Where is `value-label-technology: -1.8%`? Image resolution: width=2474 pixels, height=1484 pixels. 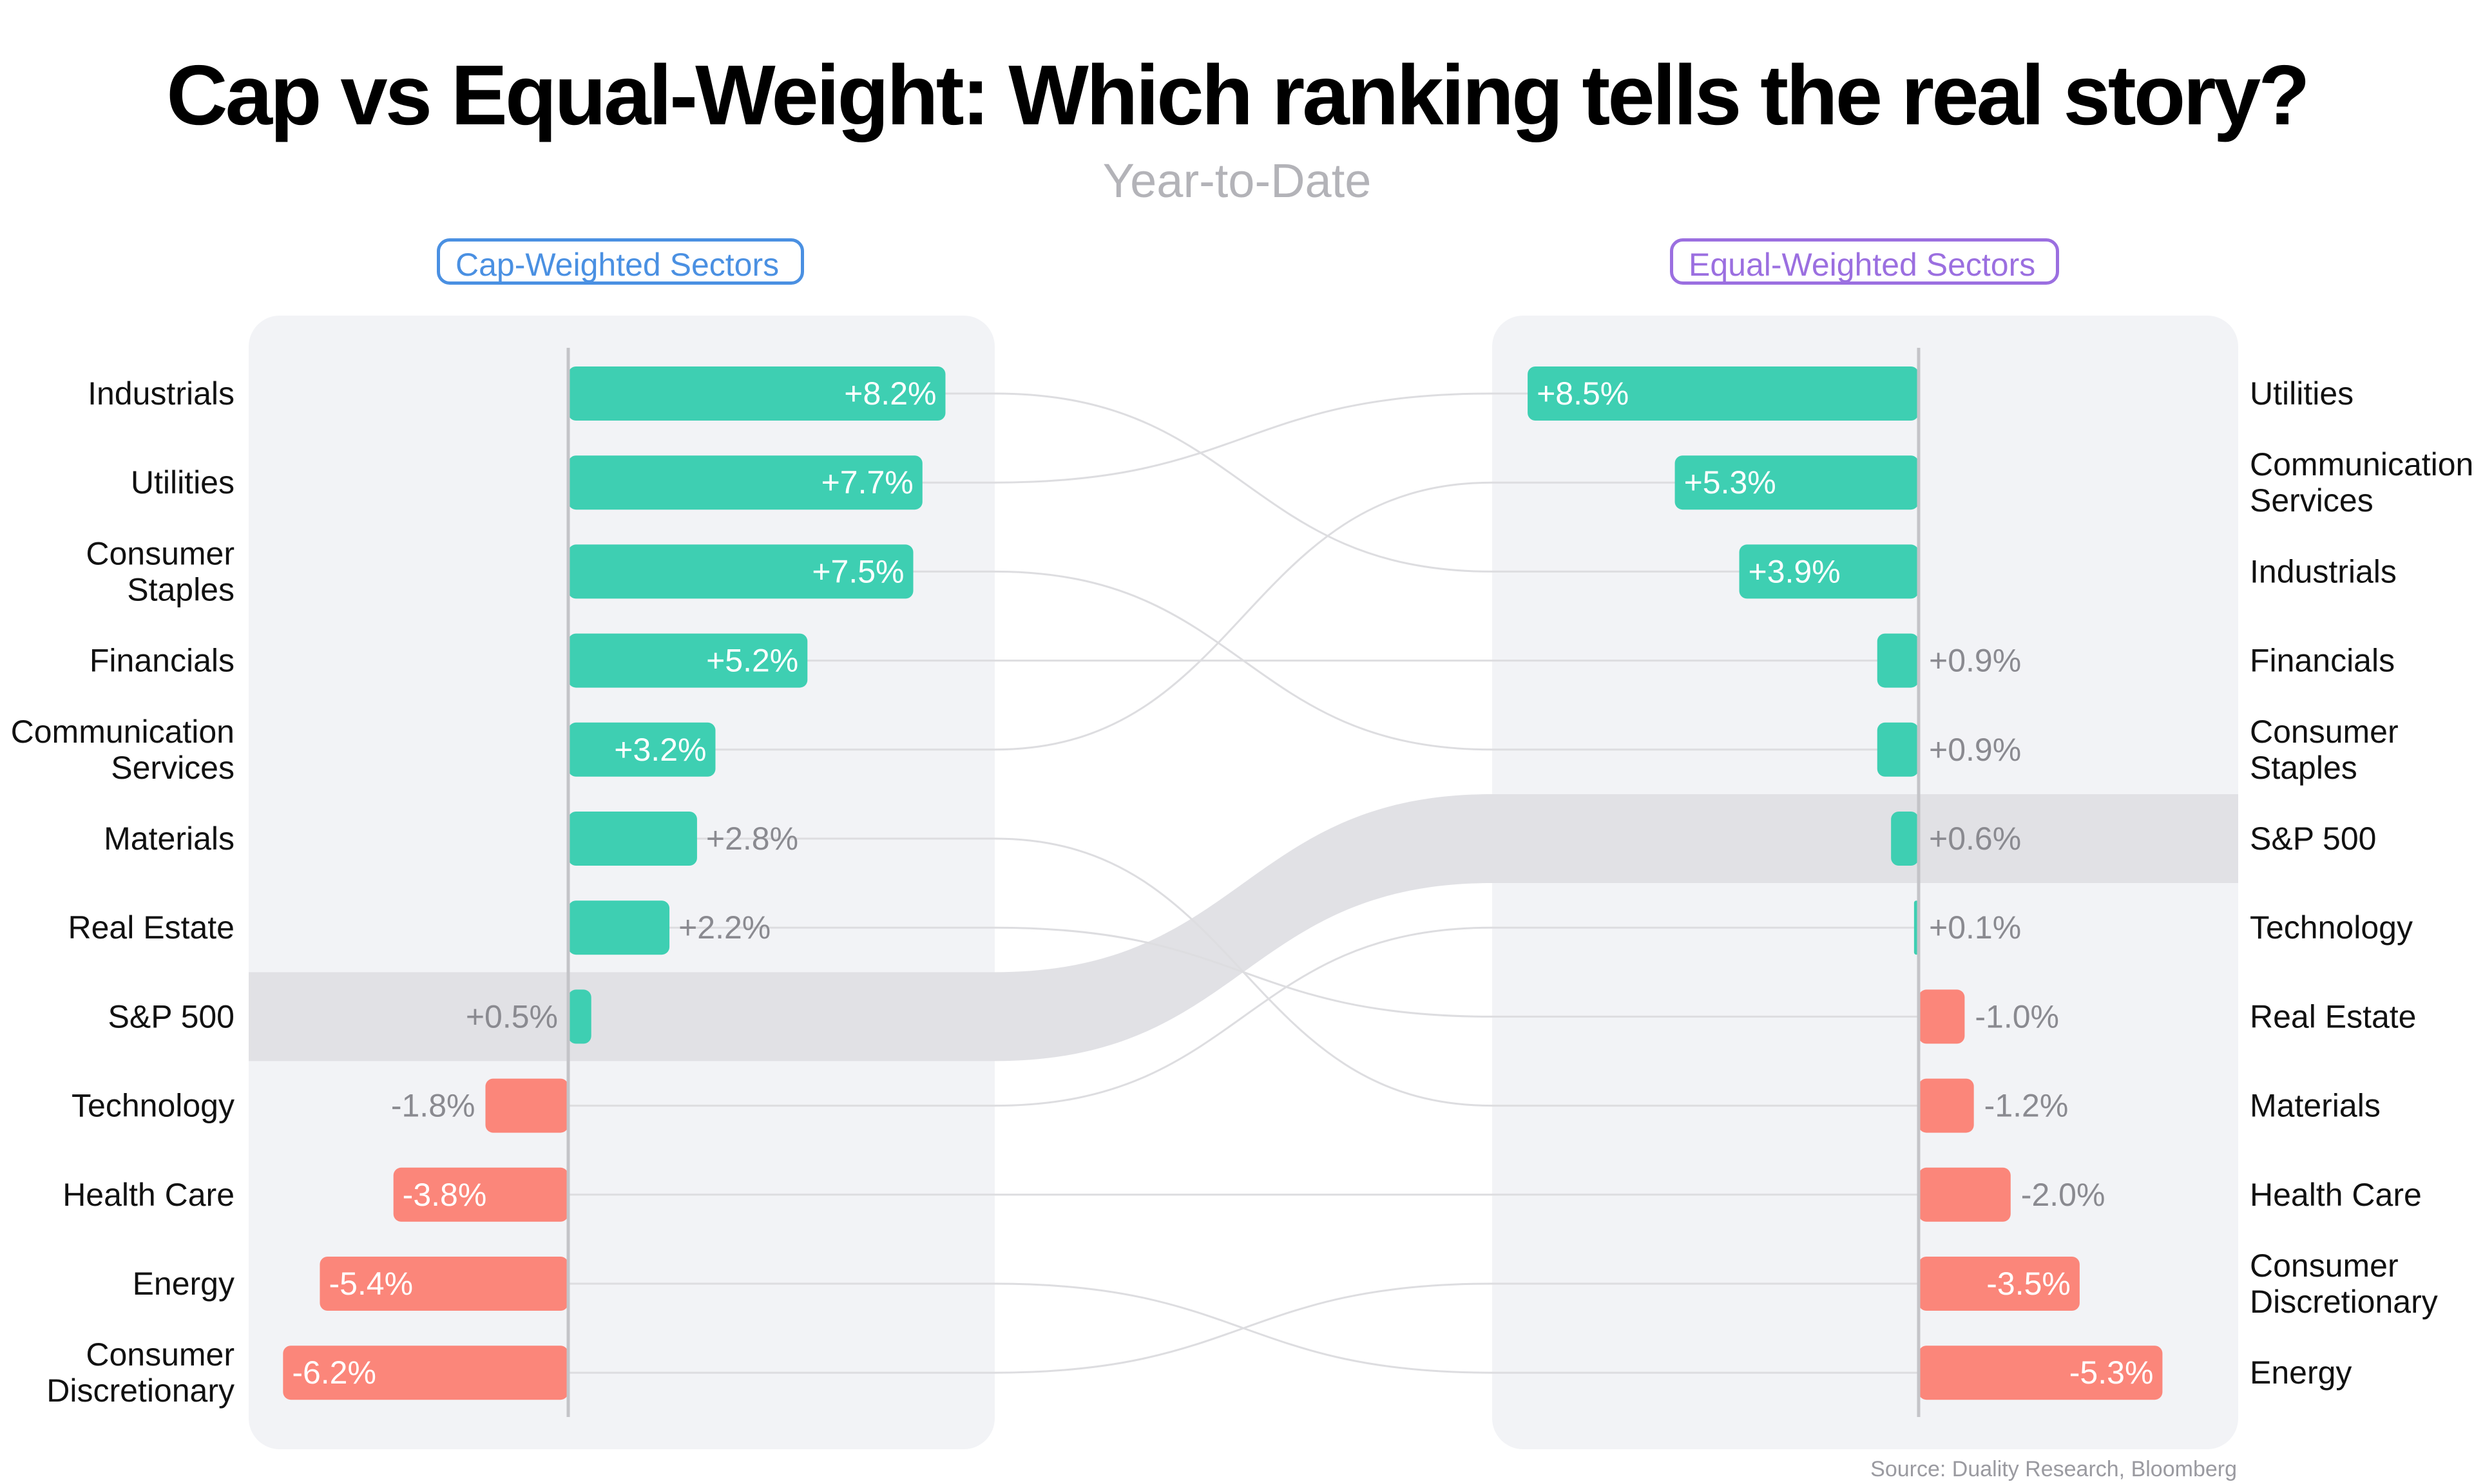
value-label-technology: -1.8% is located at coordinates (433, 1106).